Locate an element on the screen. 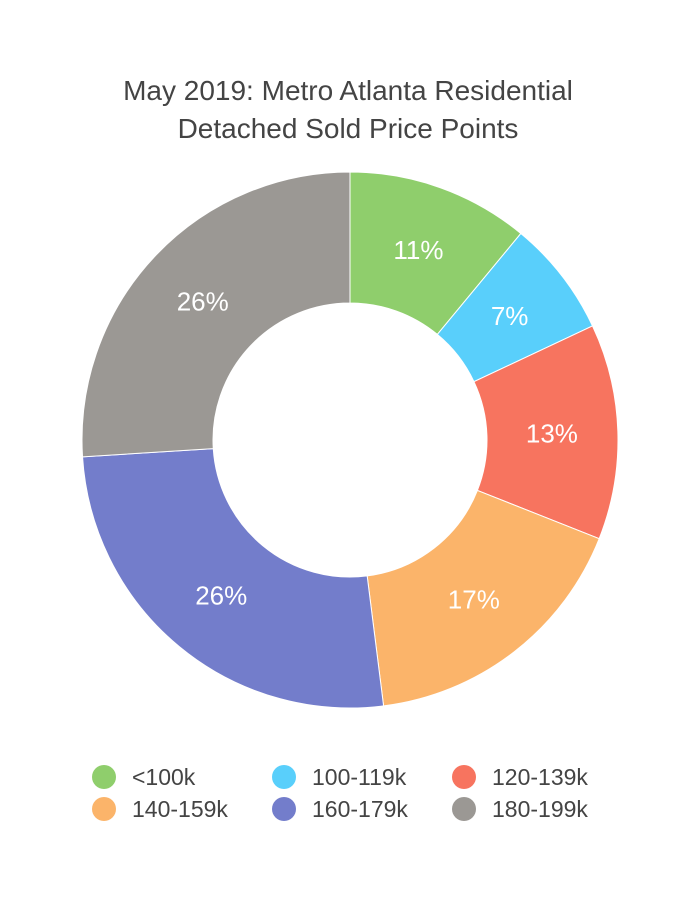  legend-item-1: 100-119k is located at coordinates (362, 777).